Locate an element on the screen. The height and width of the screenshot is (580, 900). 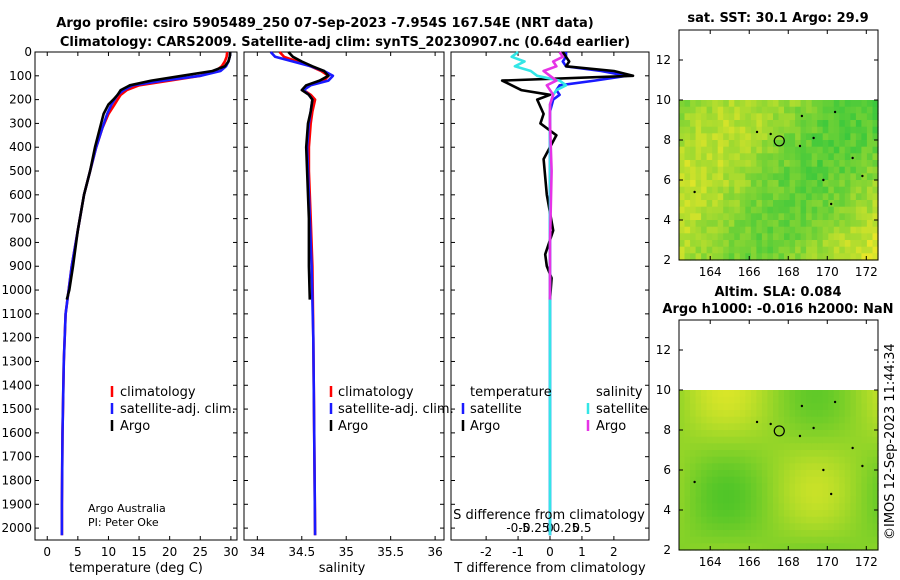
difference-xlabel-top: S difference from climatology is located at coordinates (549, 515).